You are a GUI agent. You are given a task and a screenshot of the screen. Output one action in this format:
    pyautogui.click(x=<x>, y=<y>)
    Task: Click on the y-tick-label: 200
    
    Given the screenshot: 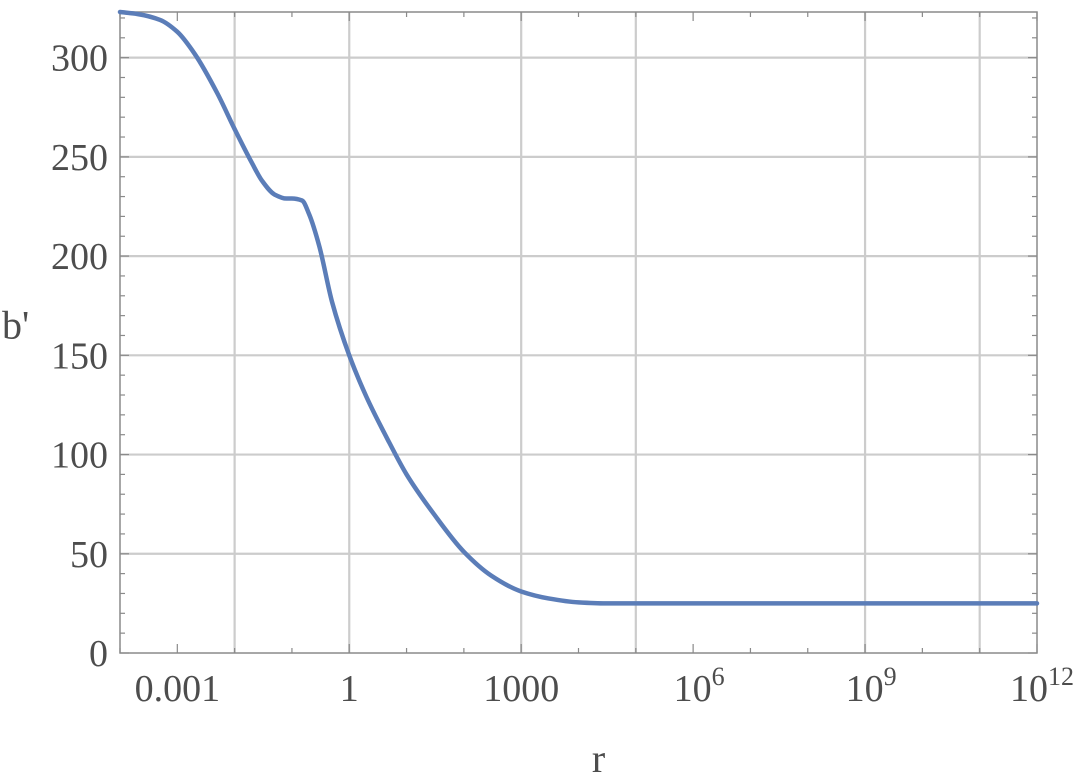 What is the action you would take?
    pyautogui.click(x=79, y=257)
    